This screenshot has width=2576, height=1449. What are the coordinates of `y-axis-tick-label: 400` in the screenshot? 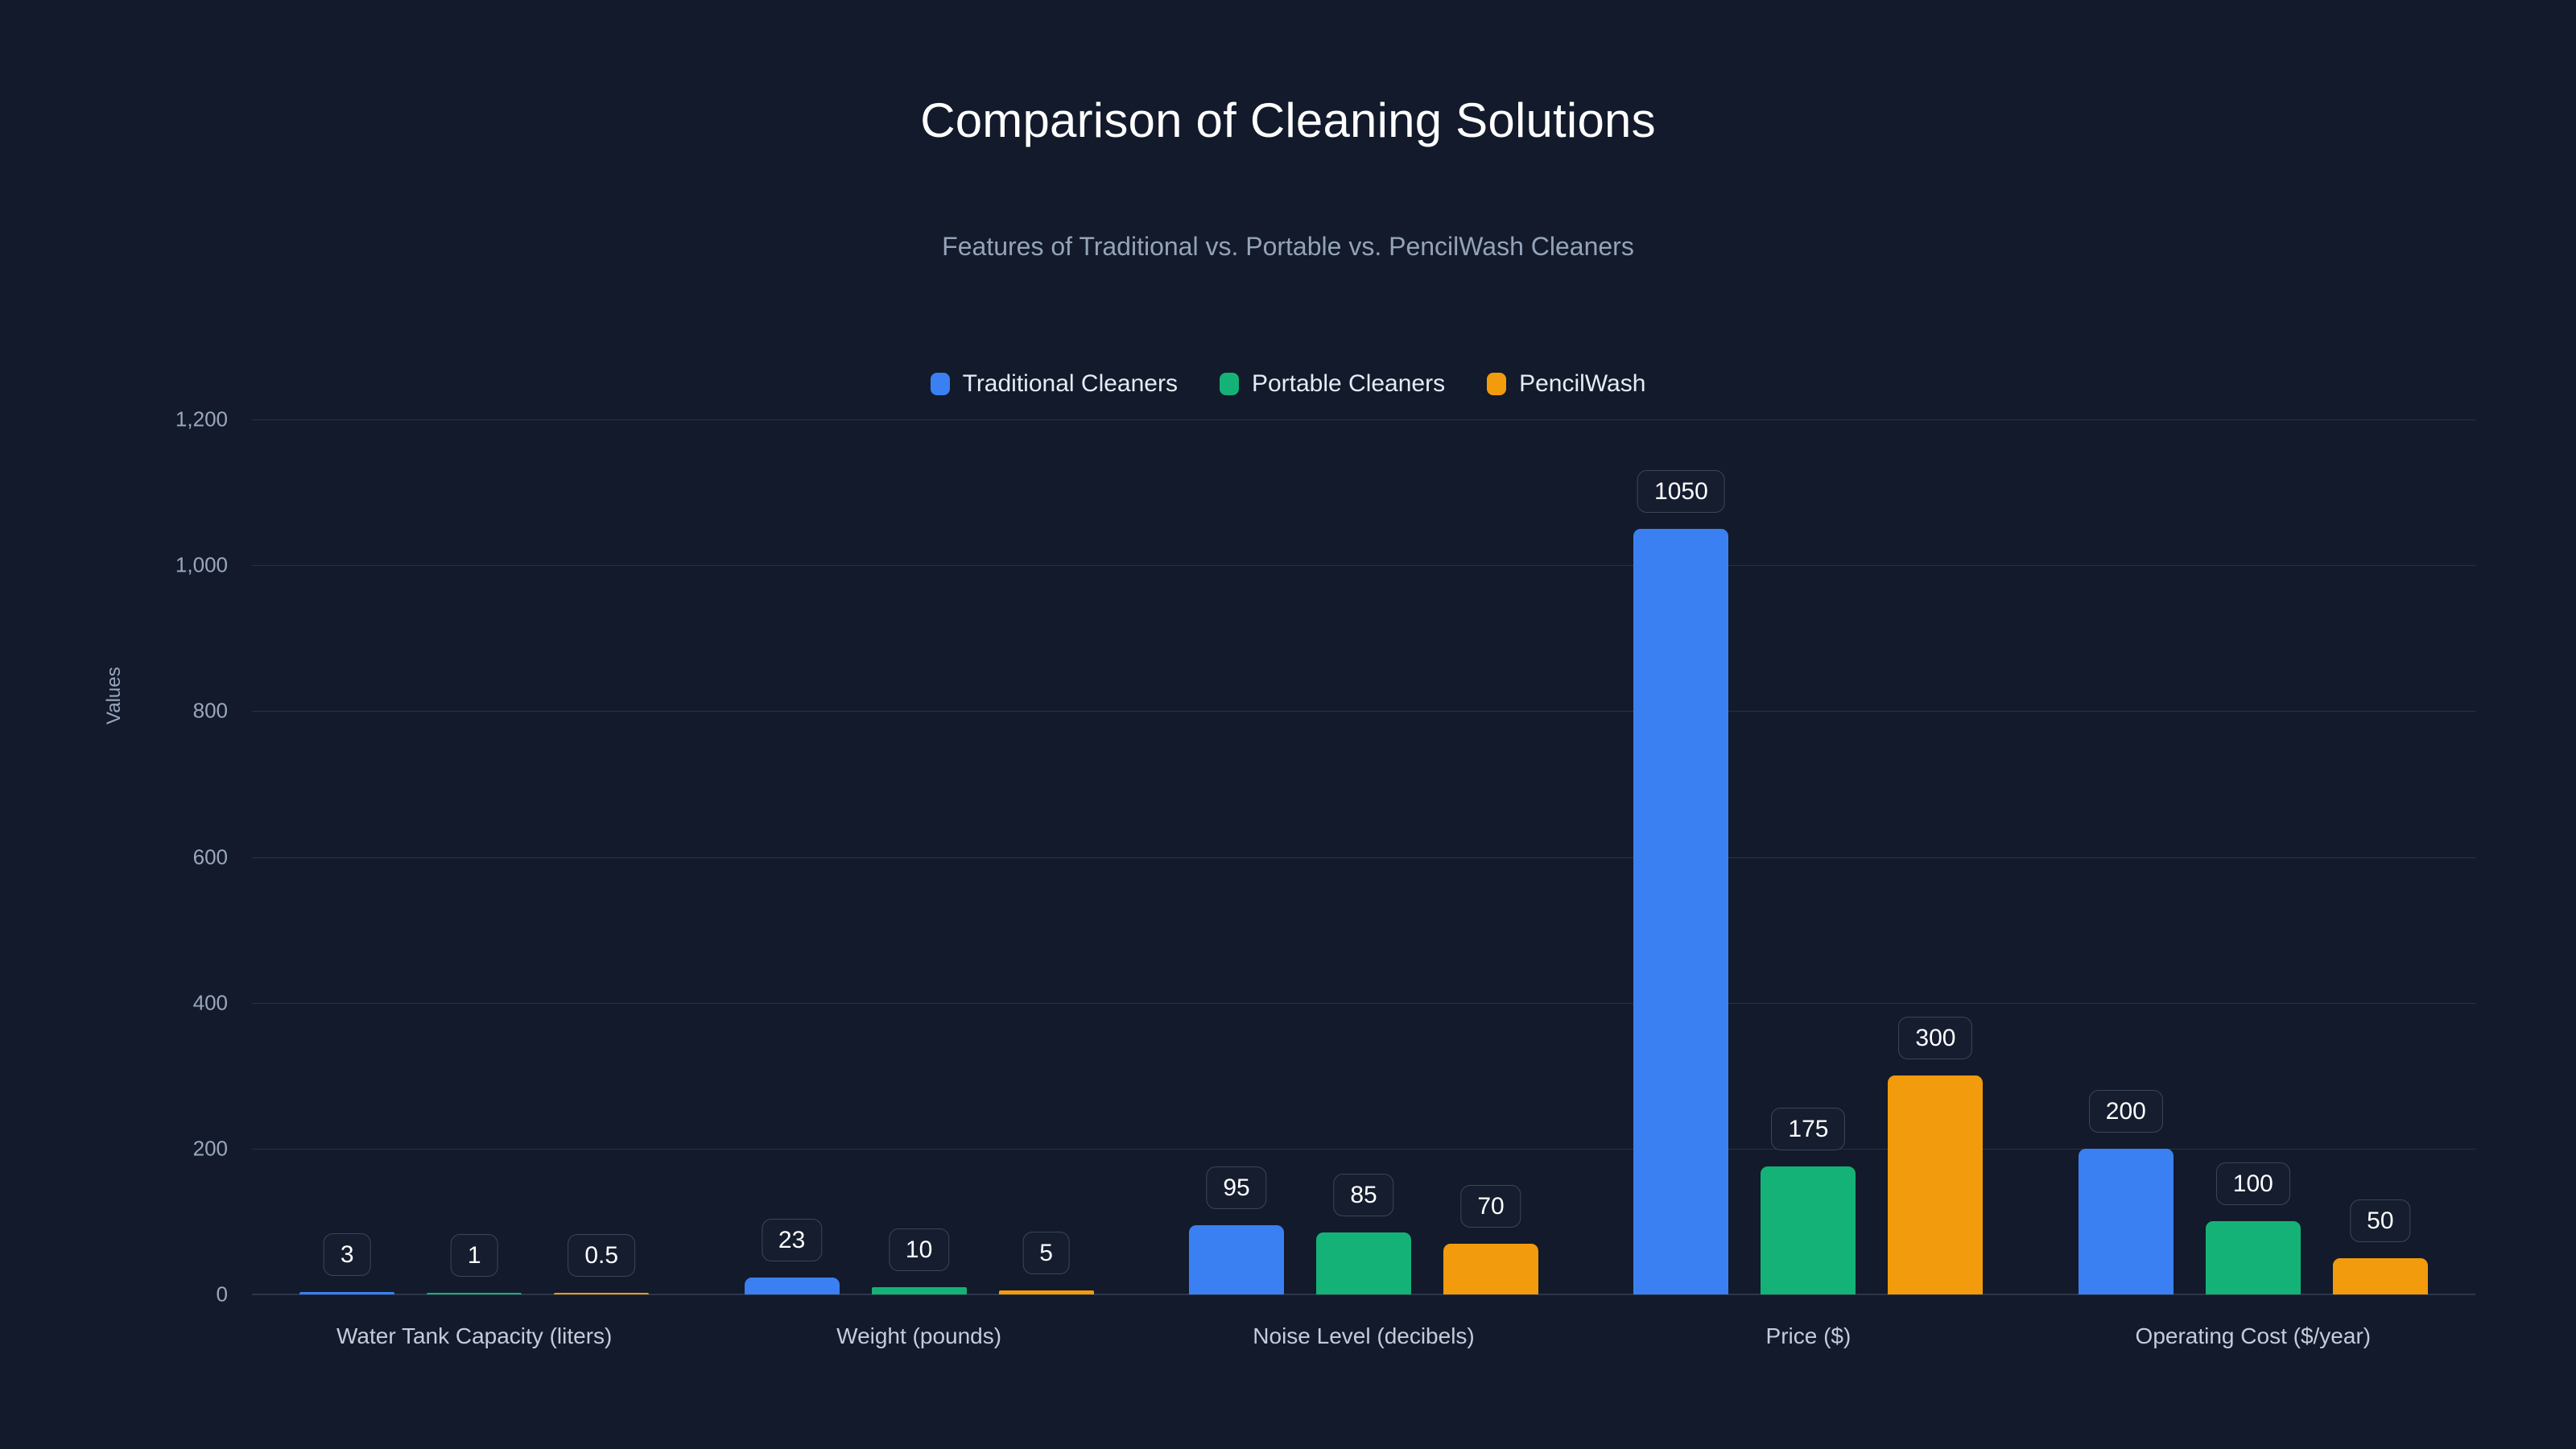 It's located at (210, 1002).